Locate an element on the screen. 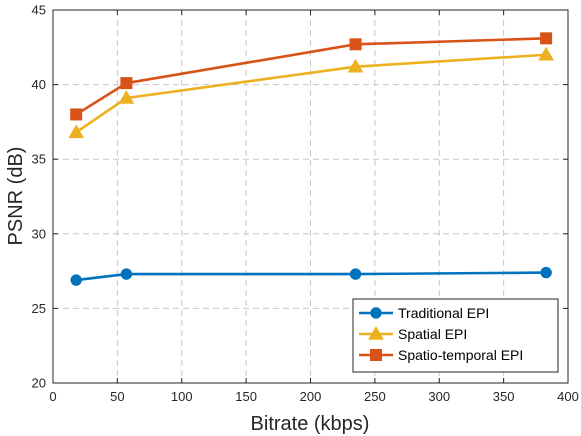  legend-item: Spatial EPI is located at coordinates (413, 333).